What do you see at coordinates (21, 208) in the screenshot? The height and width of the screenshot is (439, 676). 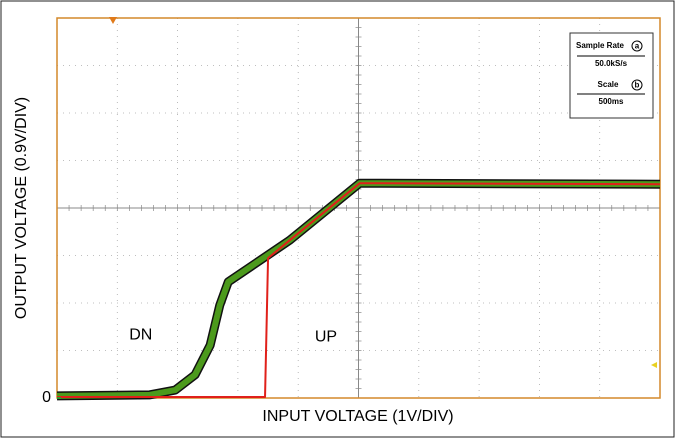 I see `y-axis-label: OUTPUT VOLTAGE (0.9V/DIV)` at bounding box center [21, 208].